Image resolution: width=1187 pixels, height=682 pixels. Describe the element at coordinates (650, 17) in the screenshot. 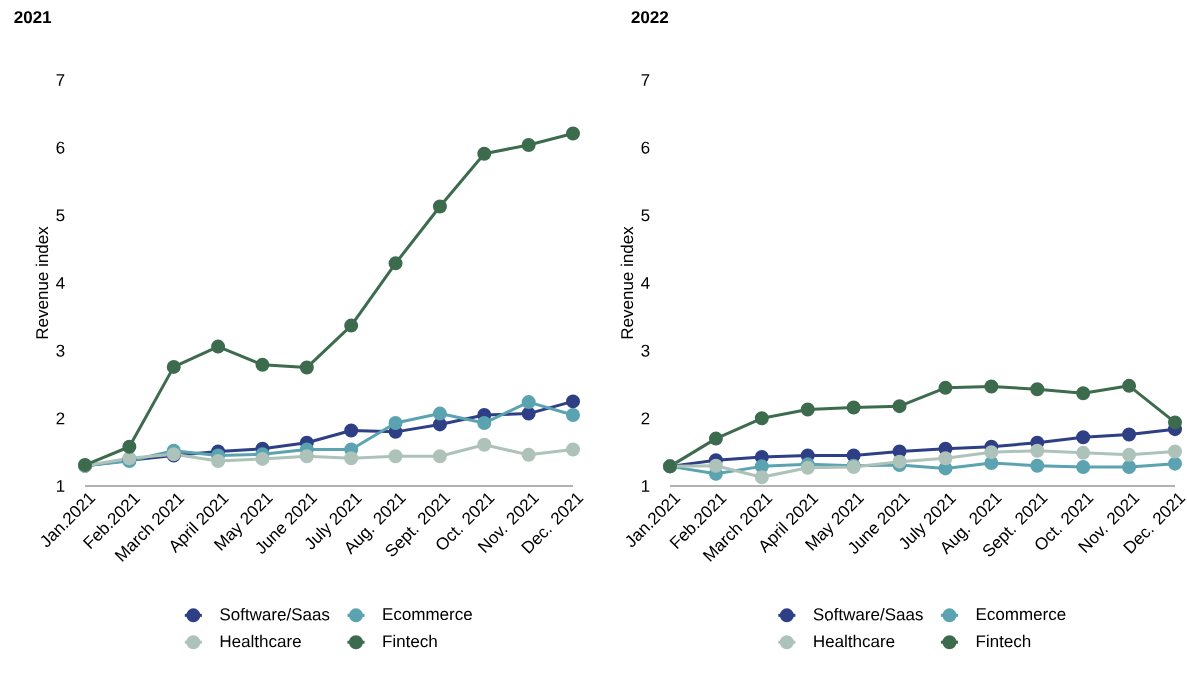

I see `chart-title: 2022` at that location.